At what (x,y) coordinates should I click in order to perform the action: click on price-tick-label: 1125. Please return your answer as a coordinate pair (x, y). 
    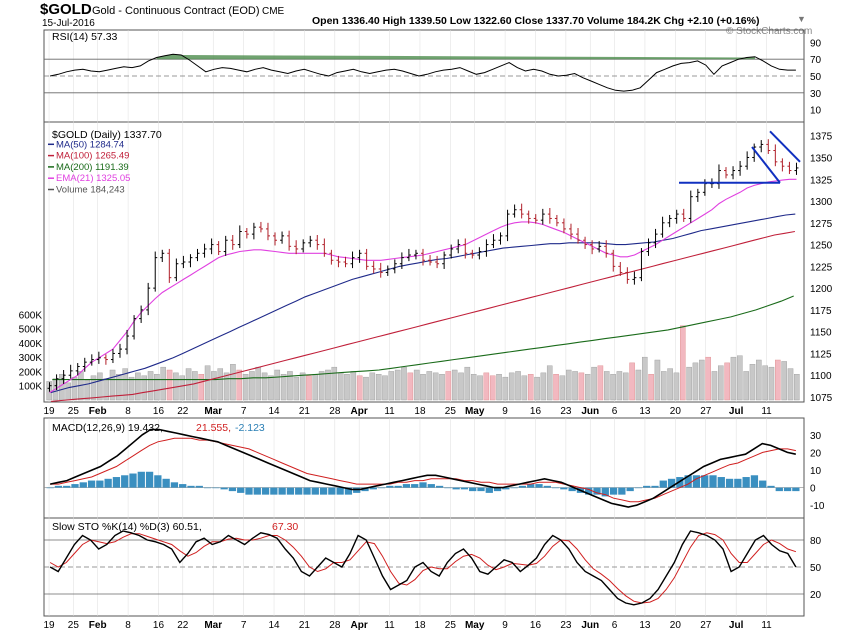
    Looking at the image, I should click on (821, 354).